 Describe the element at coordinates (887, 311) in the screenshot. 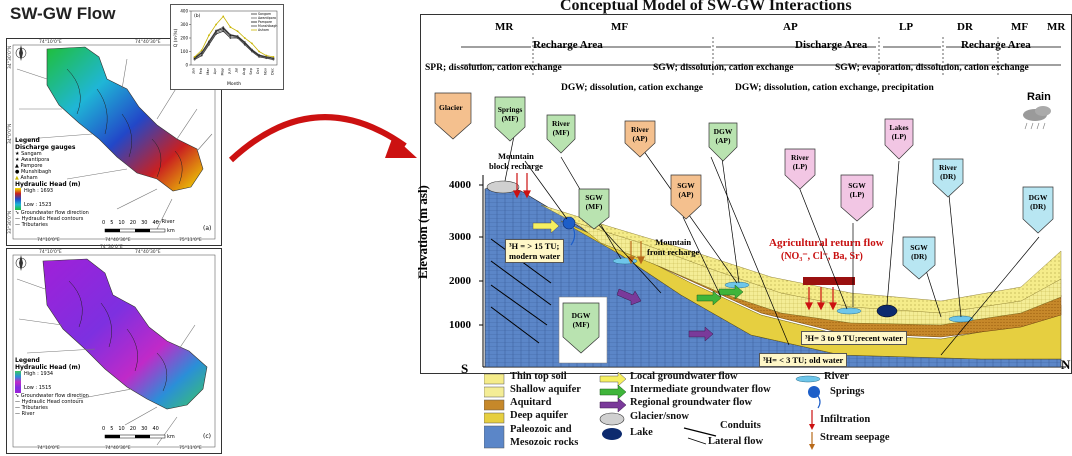

I see `lake-icon` at that location.